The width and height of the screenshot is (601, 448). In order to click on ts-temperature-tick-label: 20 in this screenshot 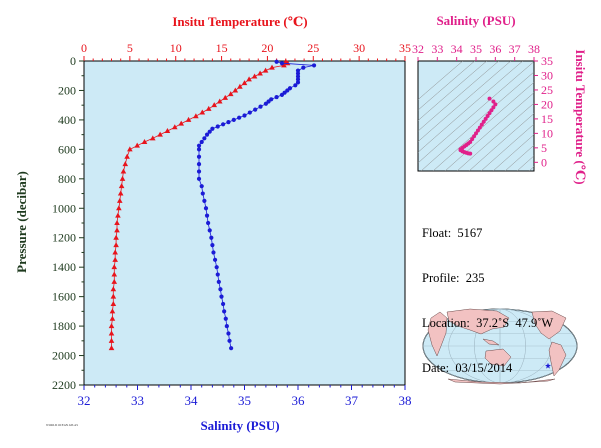, I will do `click(547, 104)`.